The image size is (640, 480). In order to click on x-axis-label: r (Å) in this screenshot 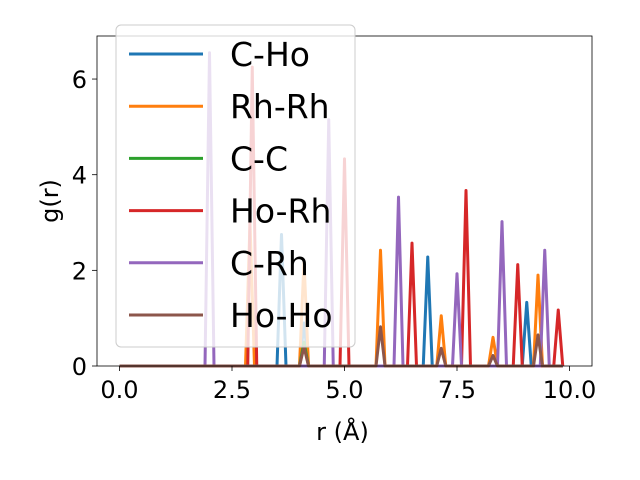, I will do `click(342, 431)`.